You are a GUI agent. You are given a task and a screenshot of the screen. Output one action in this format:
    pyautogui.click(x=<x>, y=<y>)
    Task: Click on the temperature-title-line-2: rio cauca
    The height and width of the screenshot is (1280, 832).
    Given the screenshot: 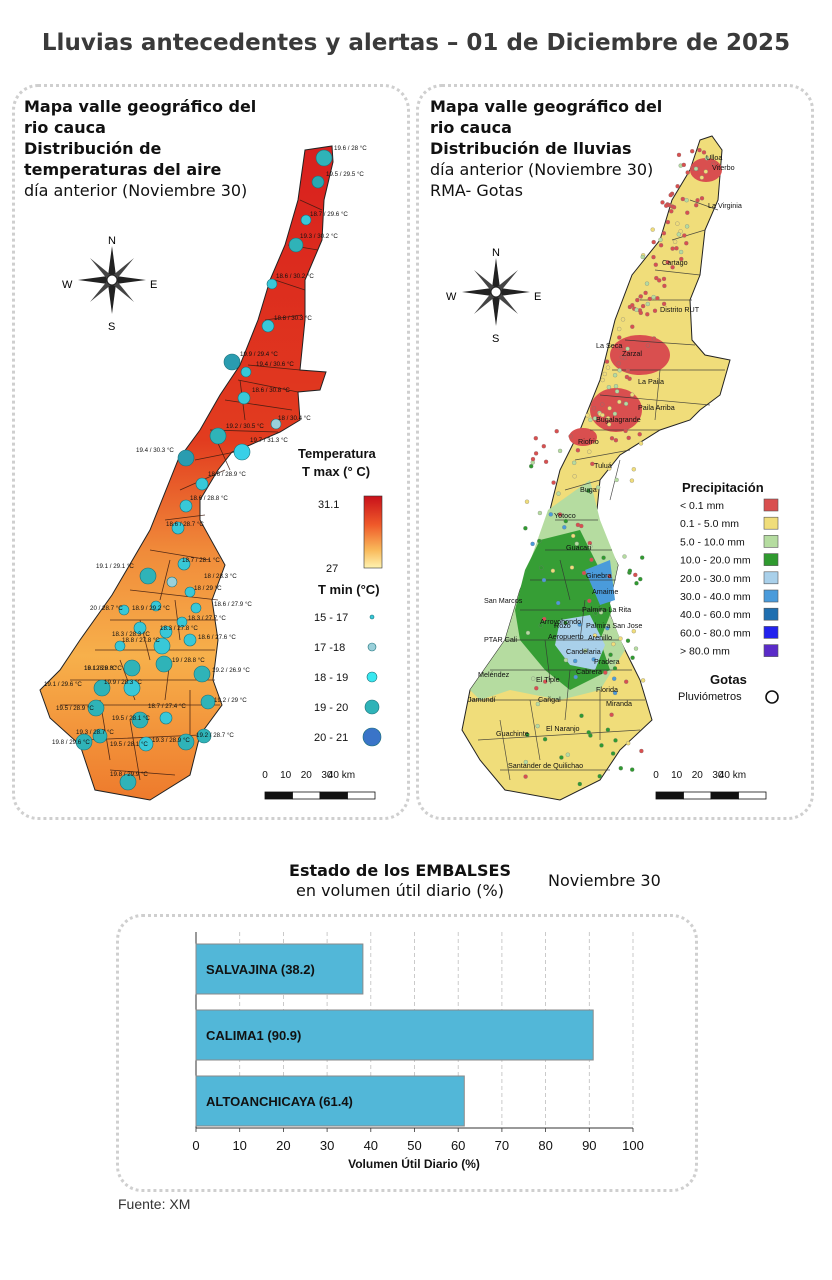 What is the action you would take?
    pyautogui.click(x=65, y=127)
    